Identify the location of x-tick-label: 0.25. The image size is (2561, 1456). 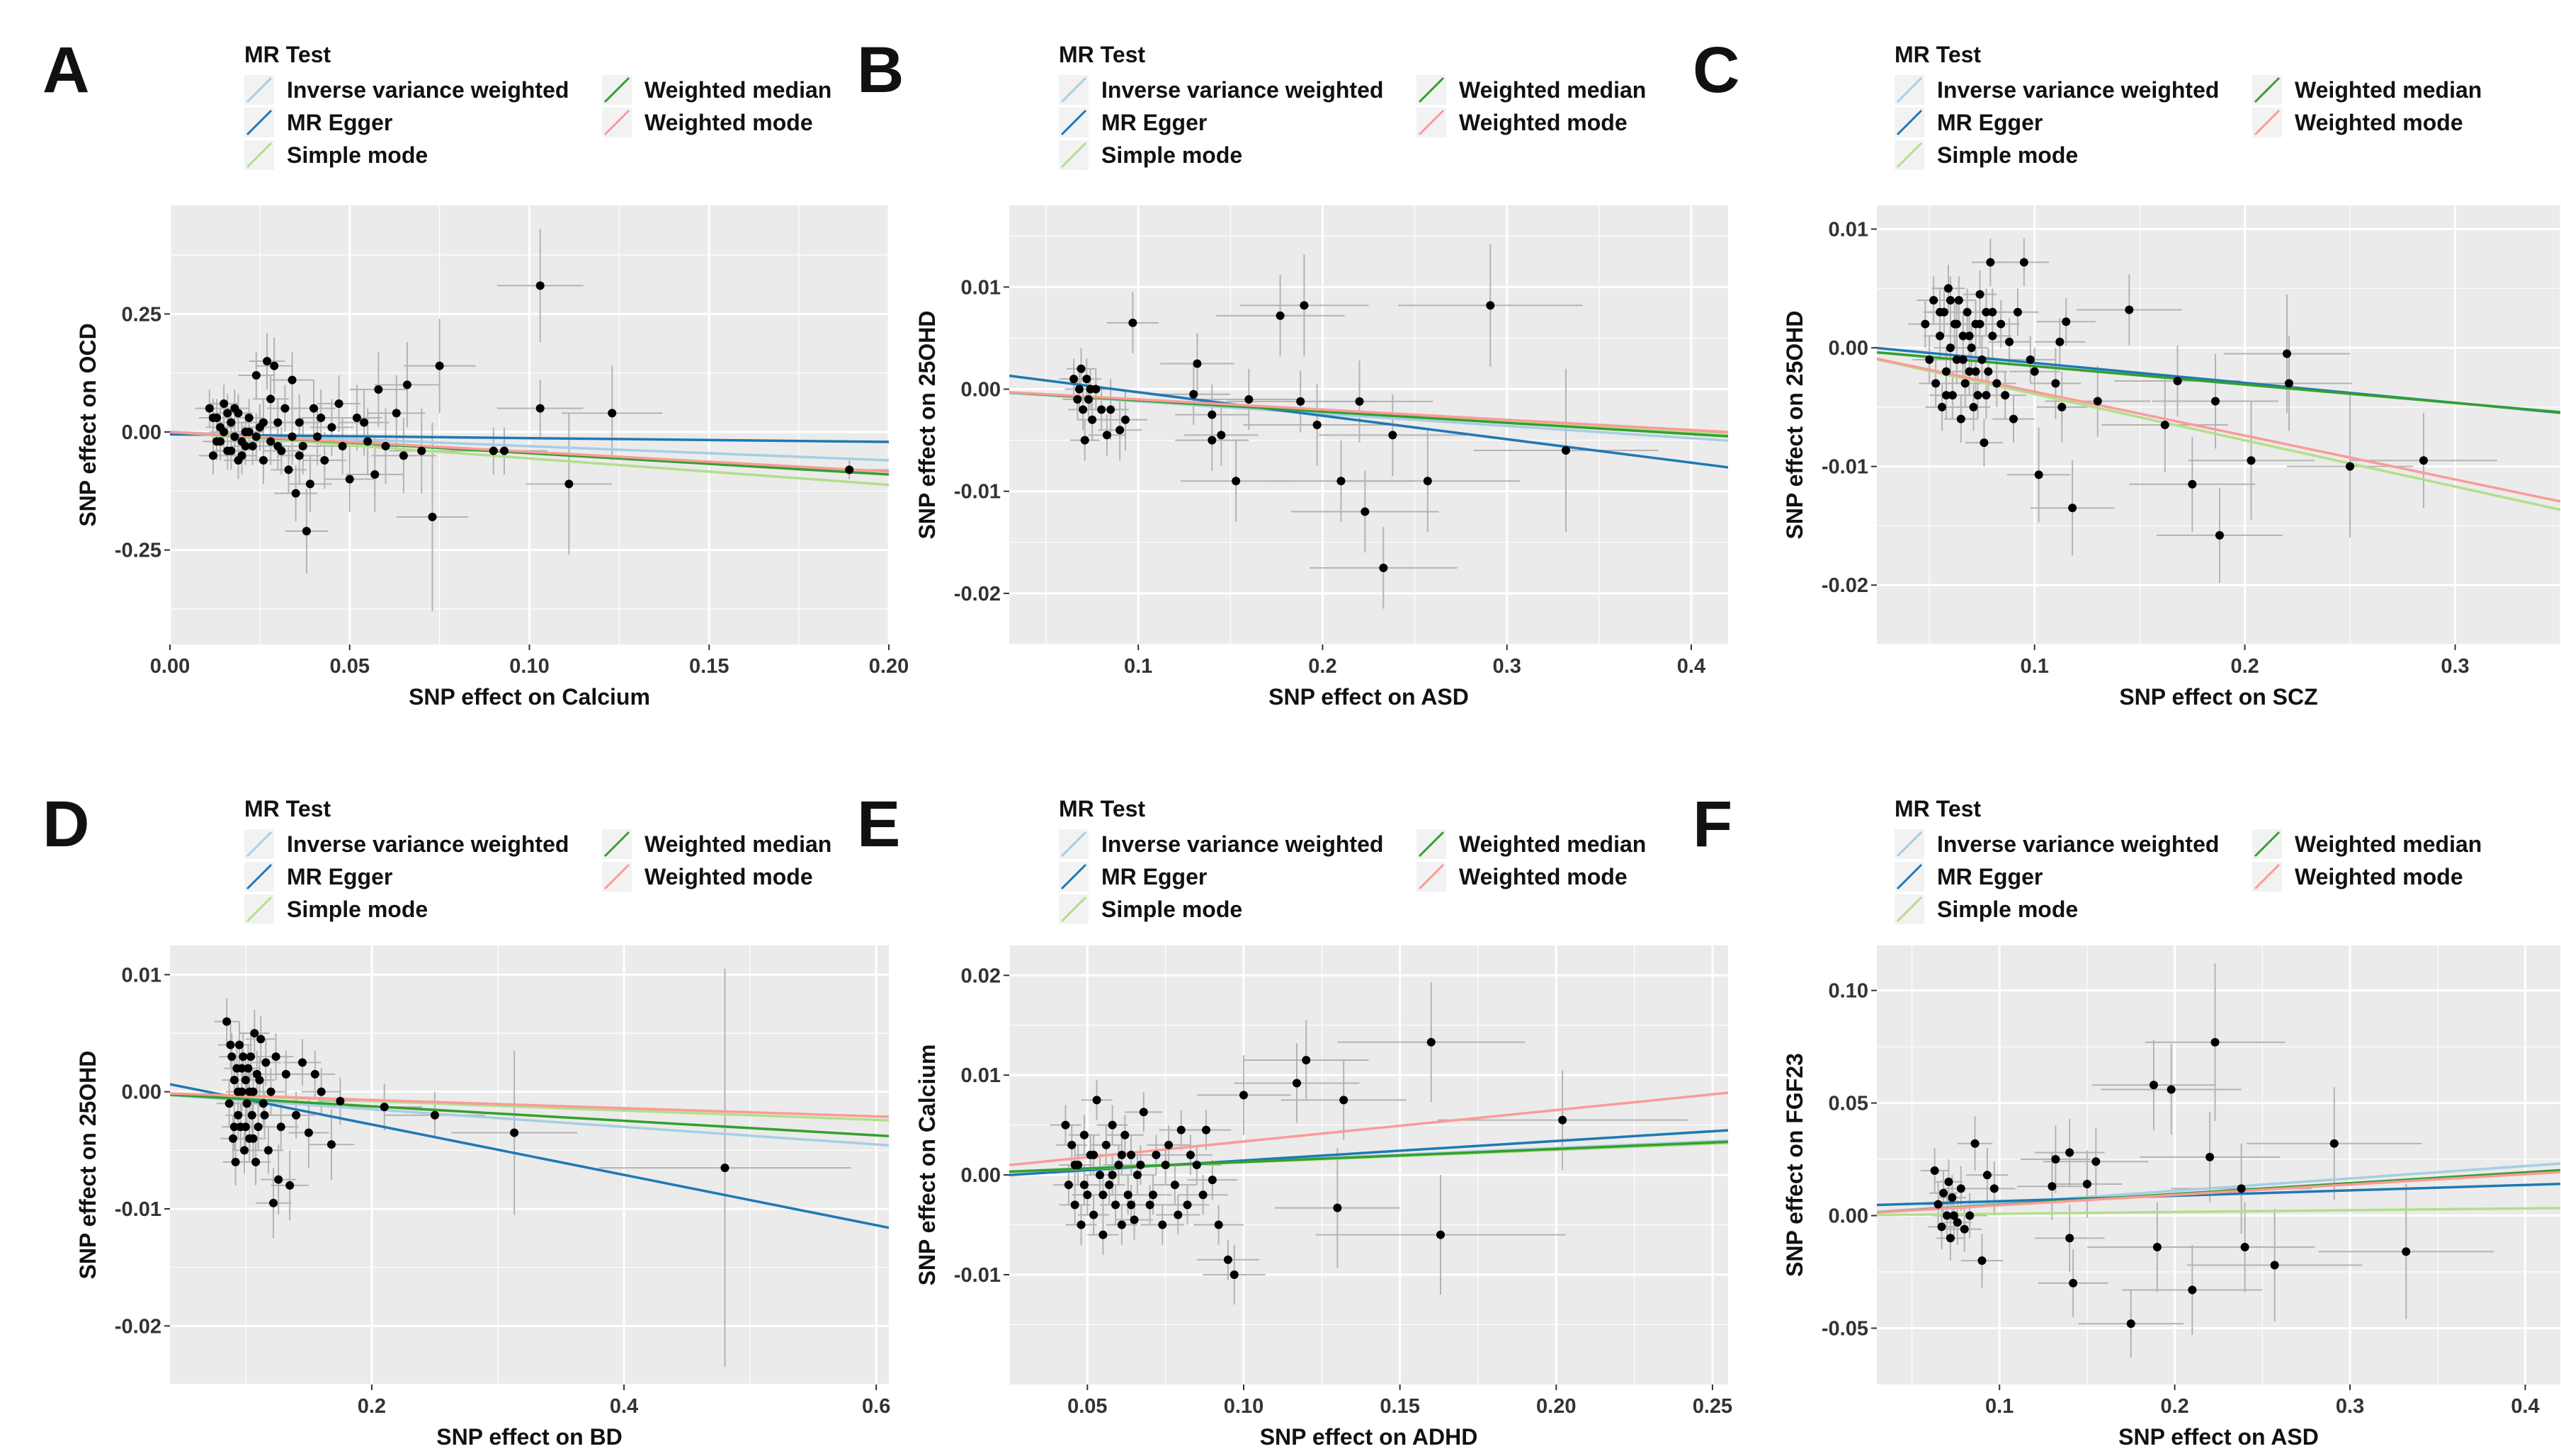
(1713, 1407).